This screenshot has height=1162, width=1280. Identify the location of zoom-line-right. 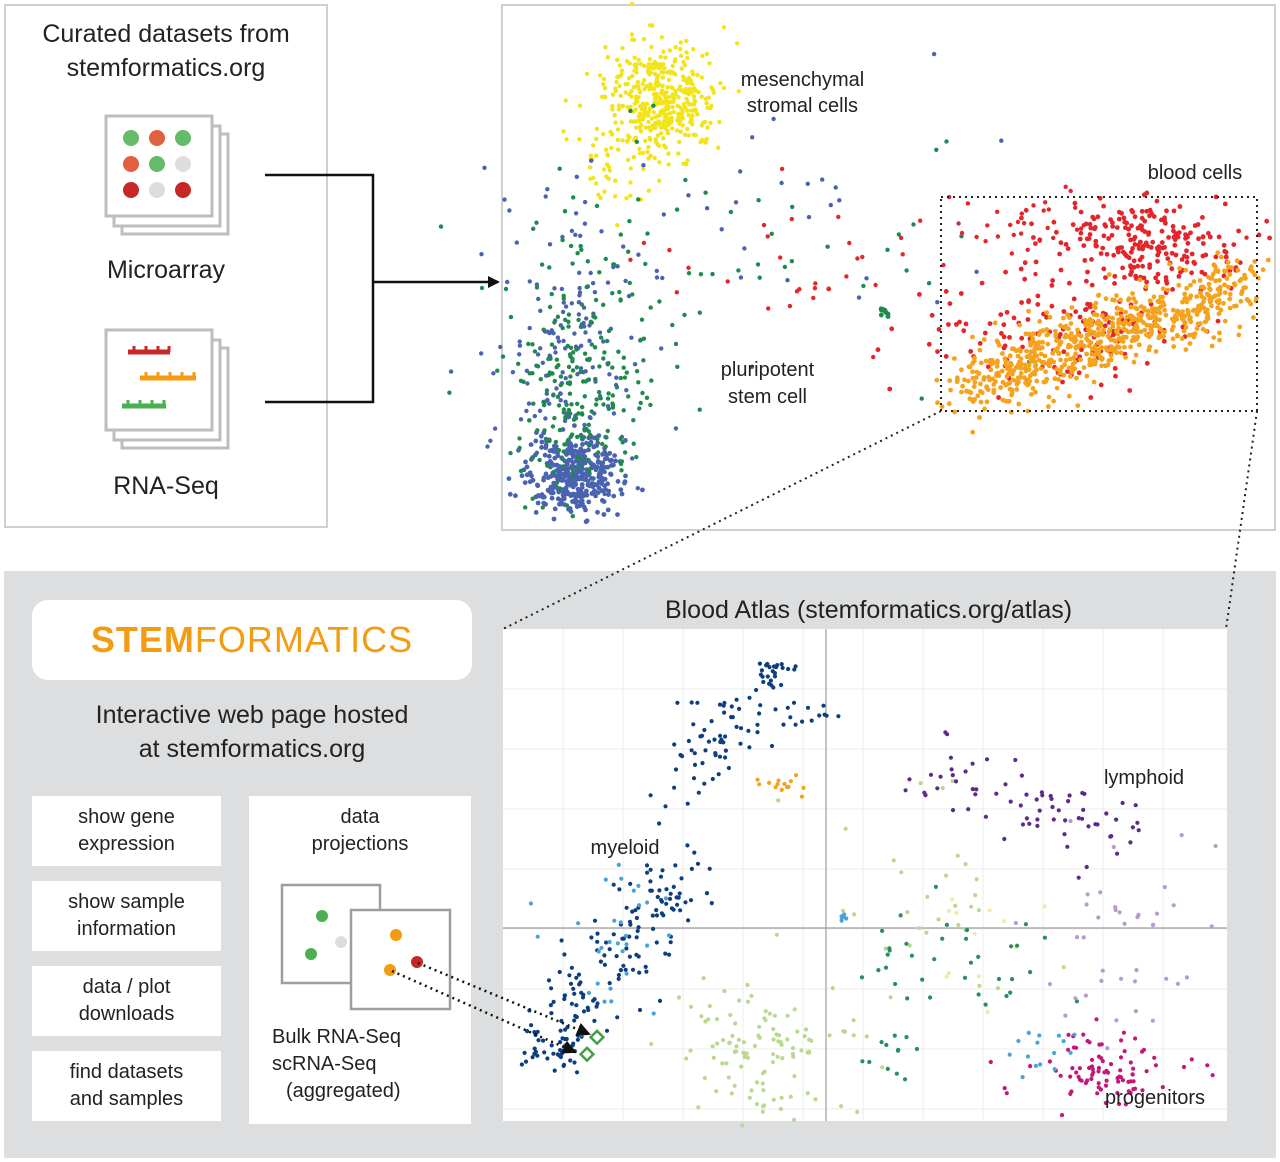
(1241, 520).